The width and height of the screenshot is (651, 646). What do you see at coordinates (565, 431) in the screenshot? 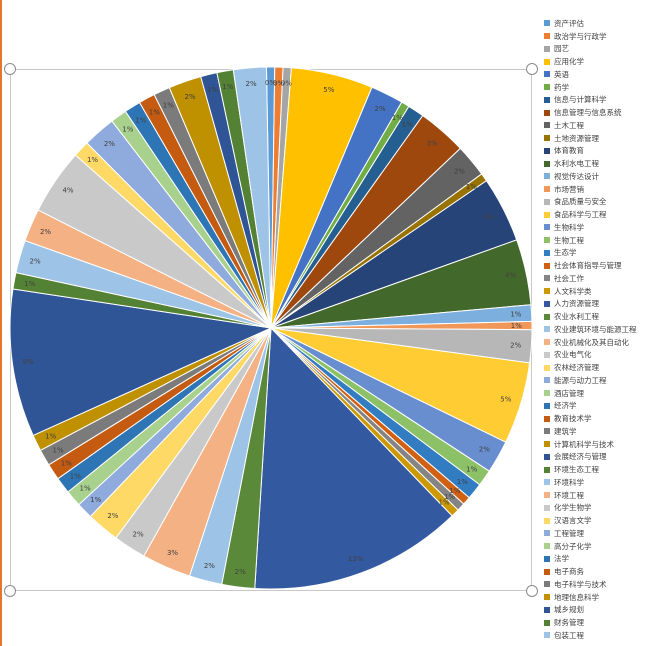
I see `legend-label: 建筑学` at bounding box center [565, 431].